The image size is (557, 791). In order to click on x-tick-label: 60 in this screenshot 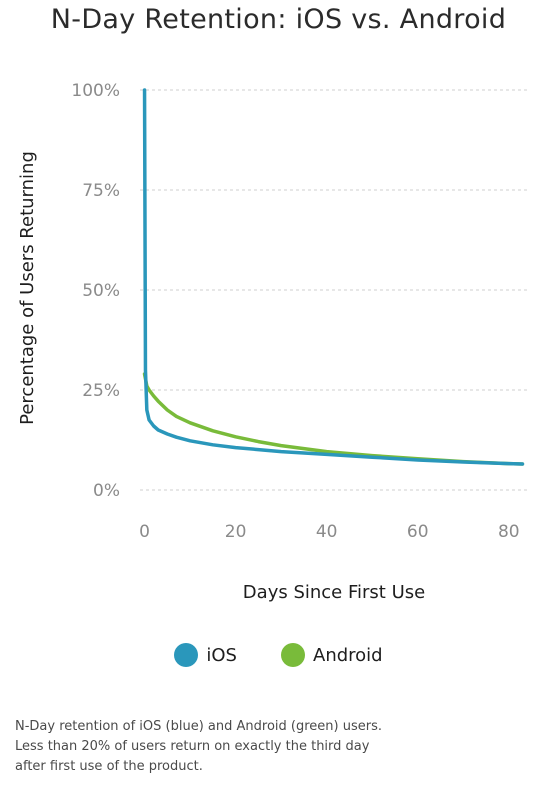, I will do `click(418, 532)`.